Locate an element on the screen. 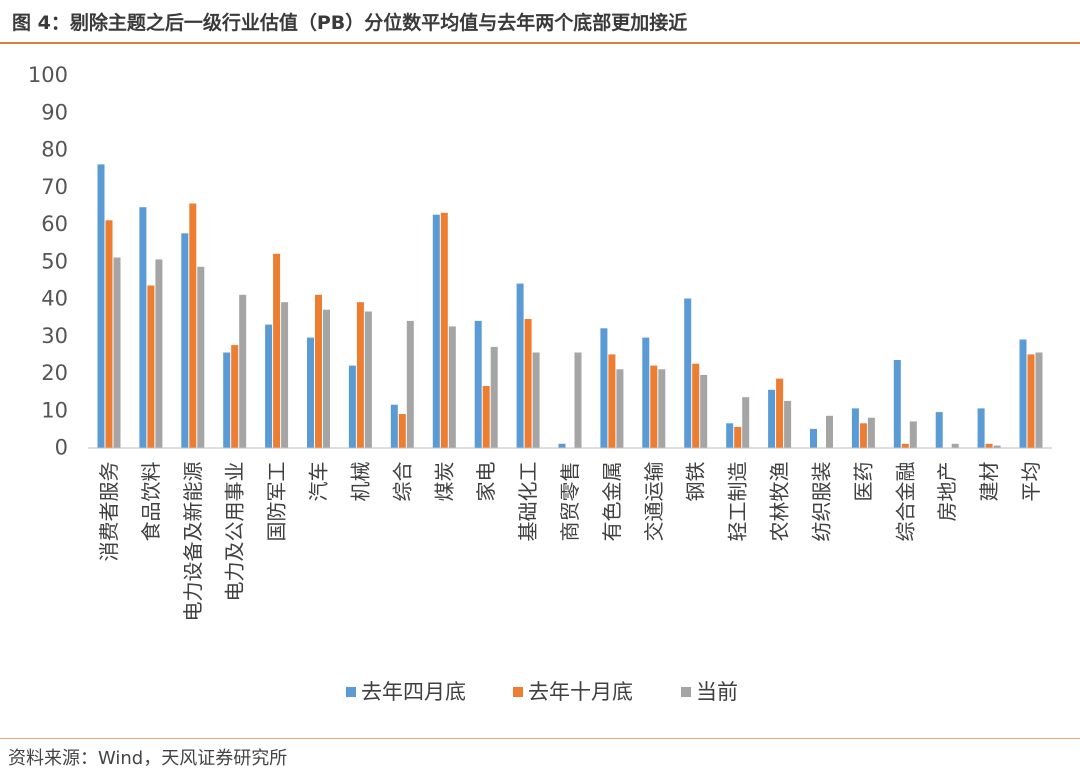  legend-label: 去年四月底 is located at coordinates (413, 692).